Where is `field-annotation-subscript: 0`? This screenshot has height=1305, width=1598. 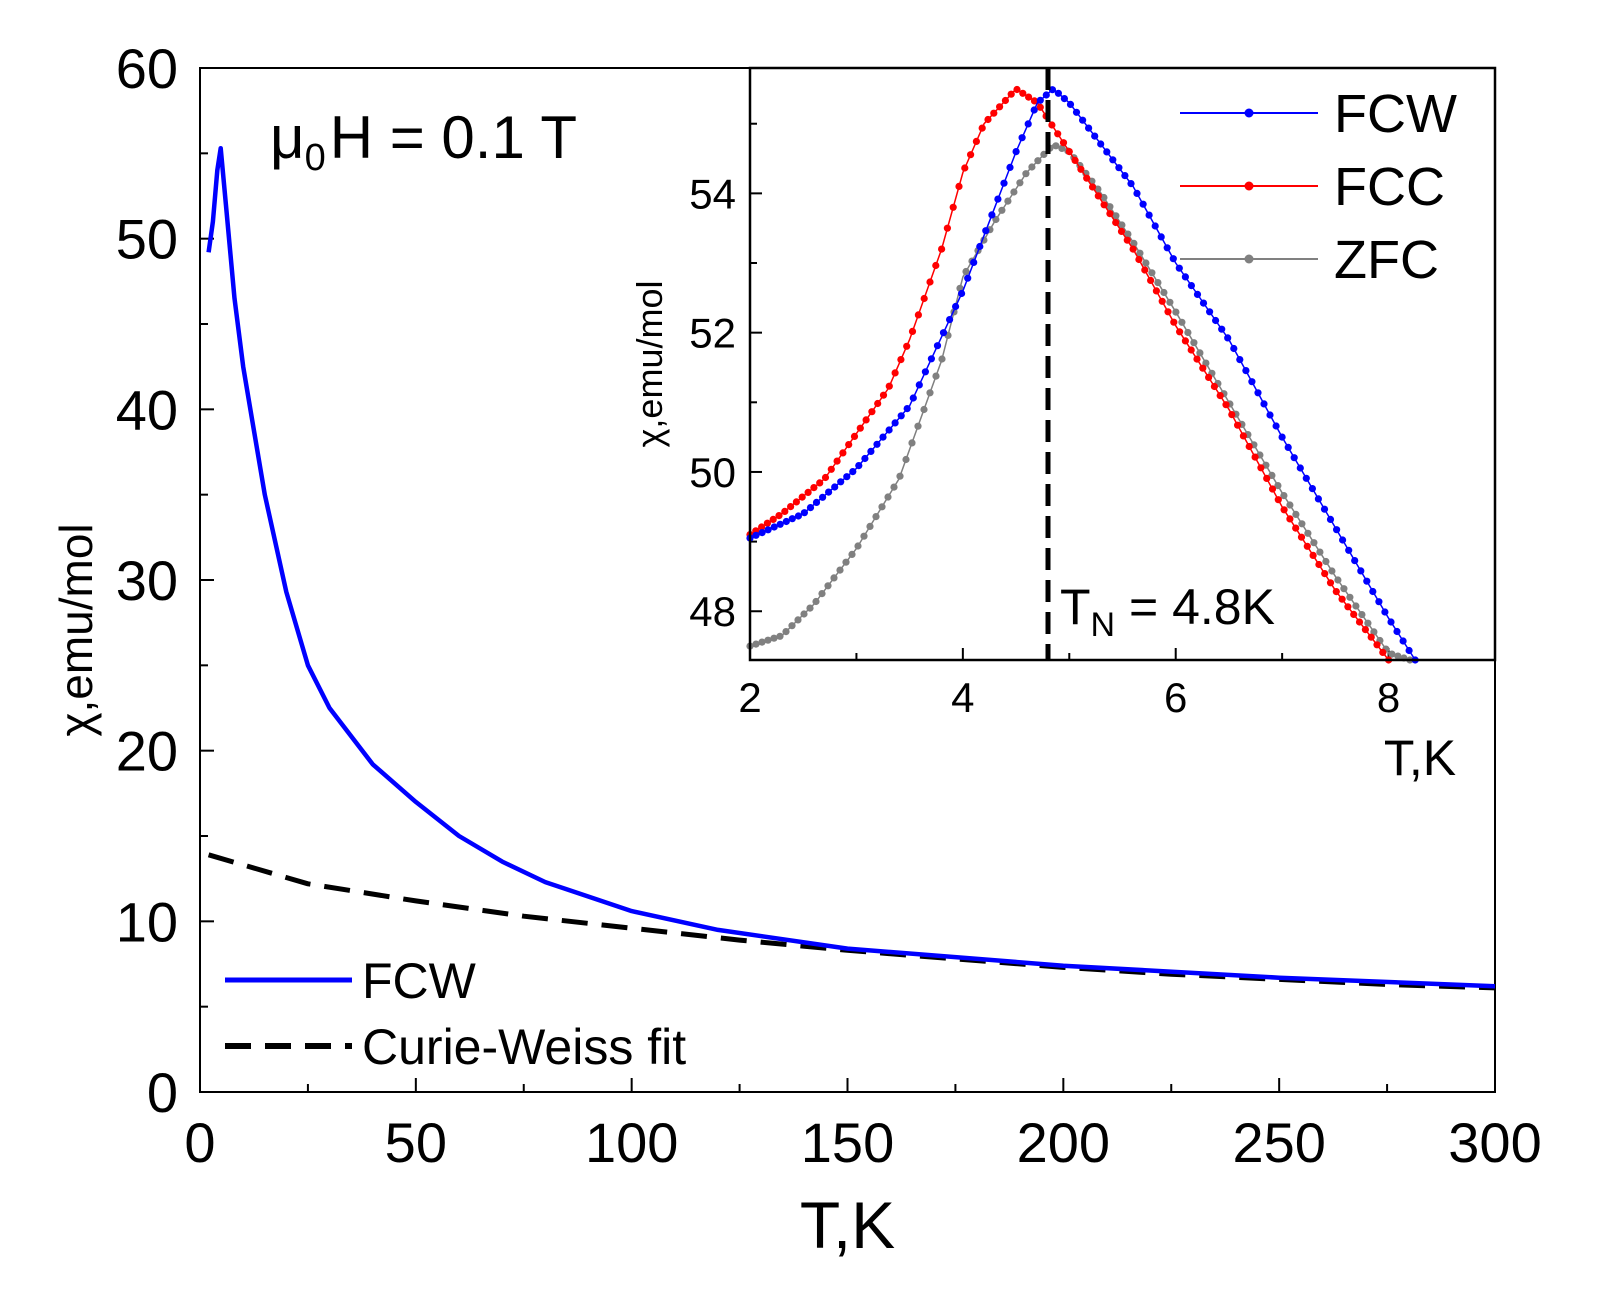 field-annotation-subscript: 0 is located at coordinates (315, 158).